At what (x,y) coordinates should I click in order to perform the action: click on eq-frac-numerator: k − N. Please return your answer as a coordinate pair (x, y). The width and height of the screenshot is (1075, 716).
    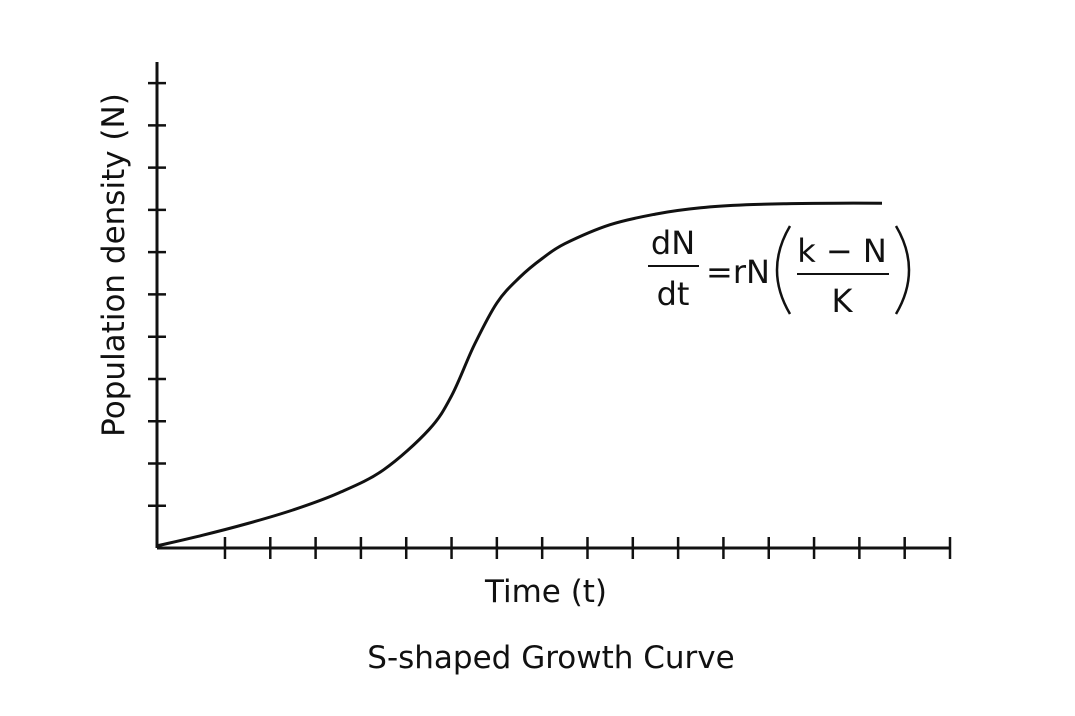
    Looking at the image, I should click on (842, 251).